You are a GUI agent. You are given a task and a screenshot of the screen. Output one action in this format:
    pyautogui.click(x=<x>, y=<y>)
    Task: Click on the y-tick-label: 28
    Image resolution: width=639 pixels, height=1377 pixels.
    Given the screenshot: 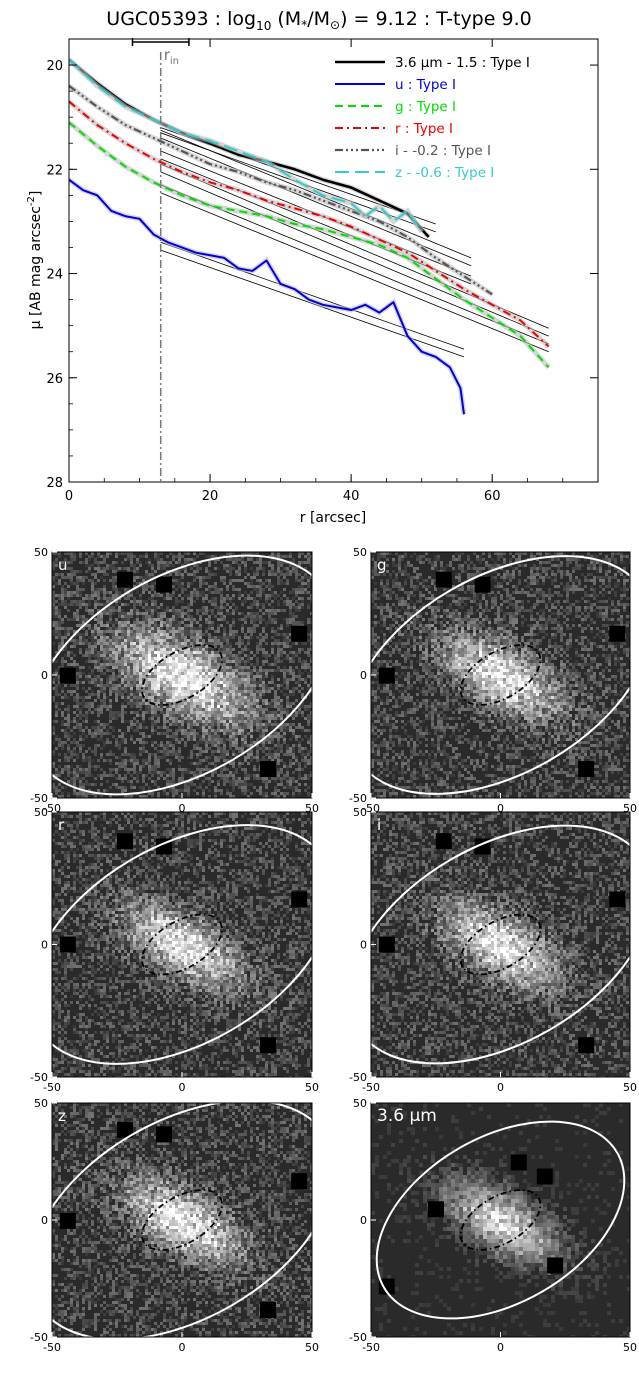 What is the action you would take?
    pyautogui.click(x=54, y=483)
    